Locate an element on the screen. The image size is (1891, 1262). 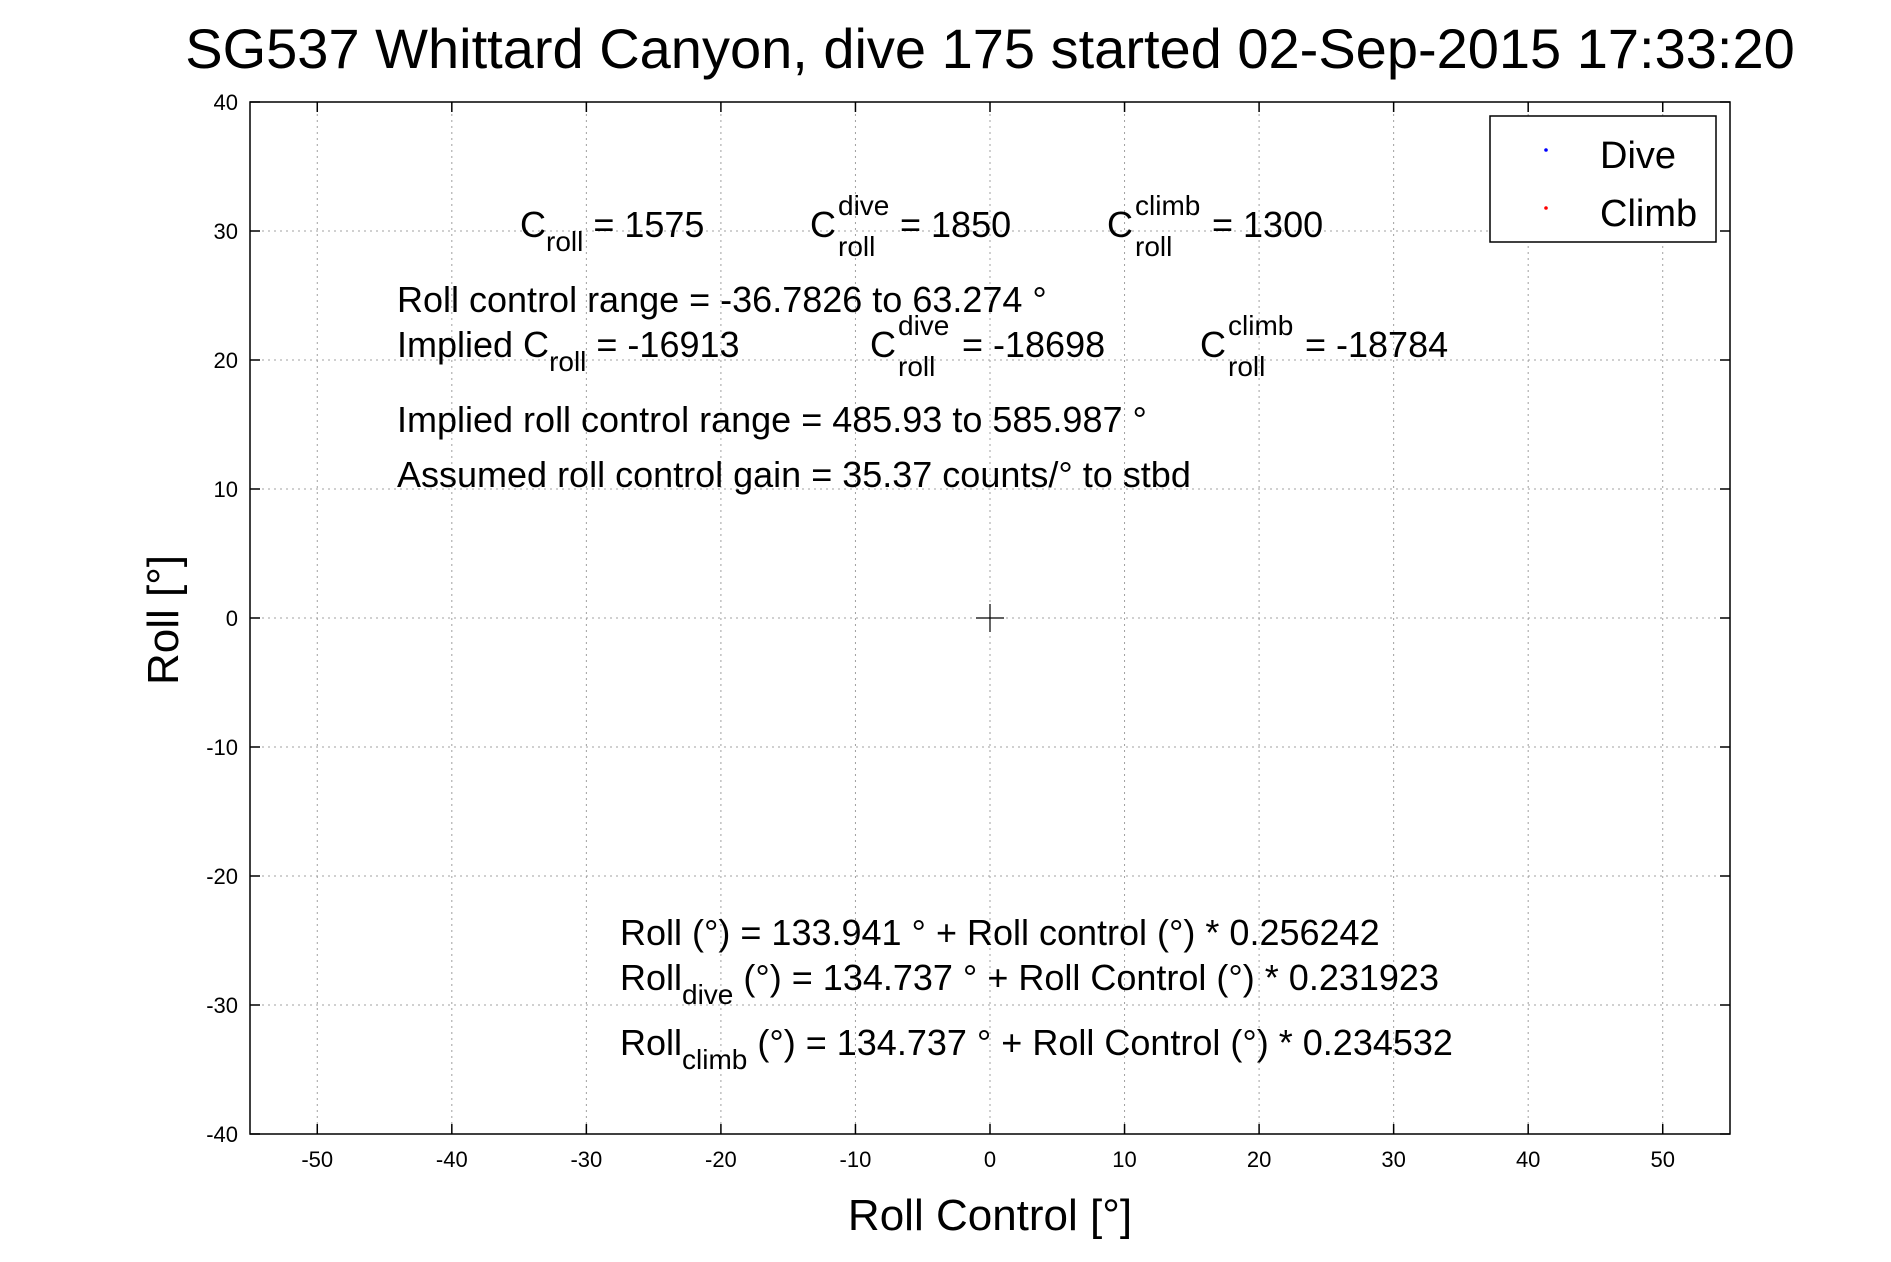
legend-marker-dive is located at coordinates (1546, 150).